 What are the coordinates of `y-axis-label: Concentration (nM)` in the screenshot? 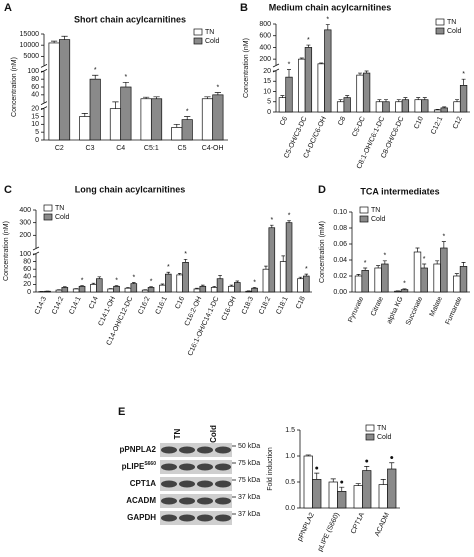 It's located at (14, 87).